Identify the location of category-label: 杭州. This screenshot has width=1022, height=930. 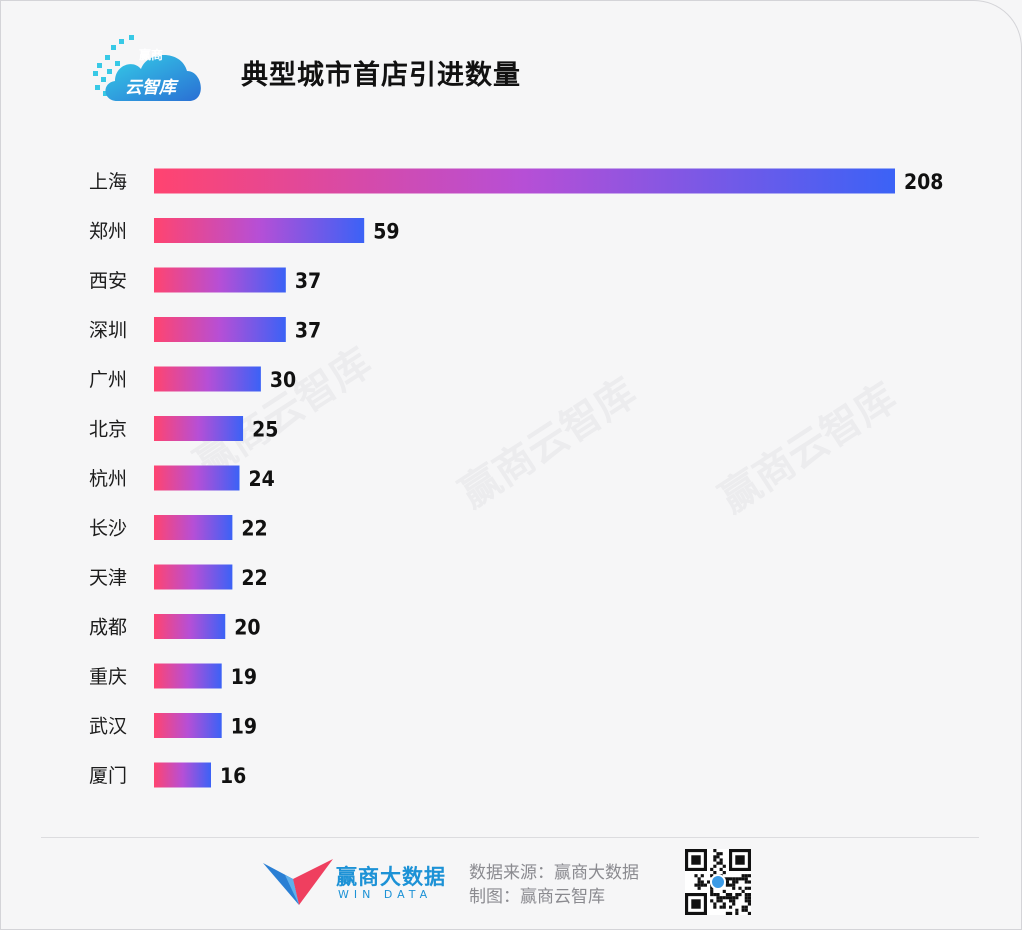
(108, 479).